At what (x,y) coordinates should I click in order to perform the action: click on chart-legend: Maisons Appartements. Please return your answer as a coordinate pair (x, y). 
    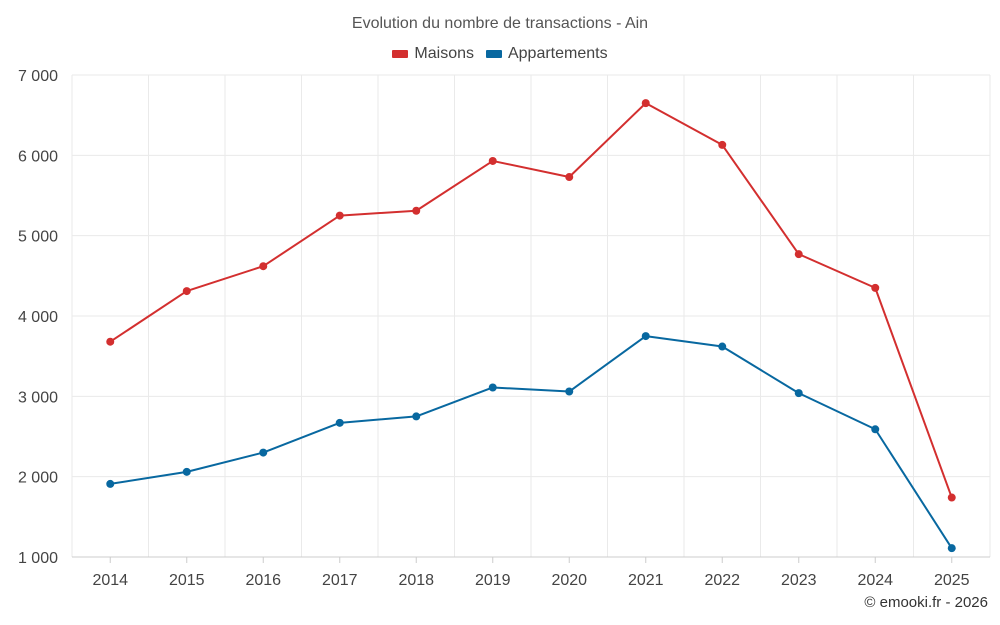
    Looking at the image, I should click on (500, 54).